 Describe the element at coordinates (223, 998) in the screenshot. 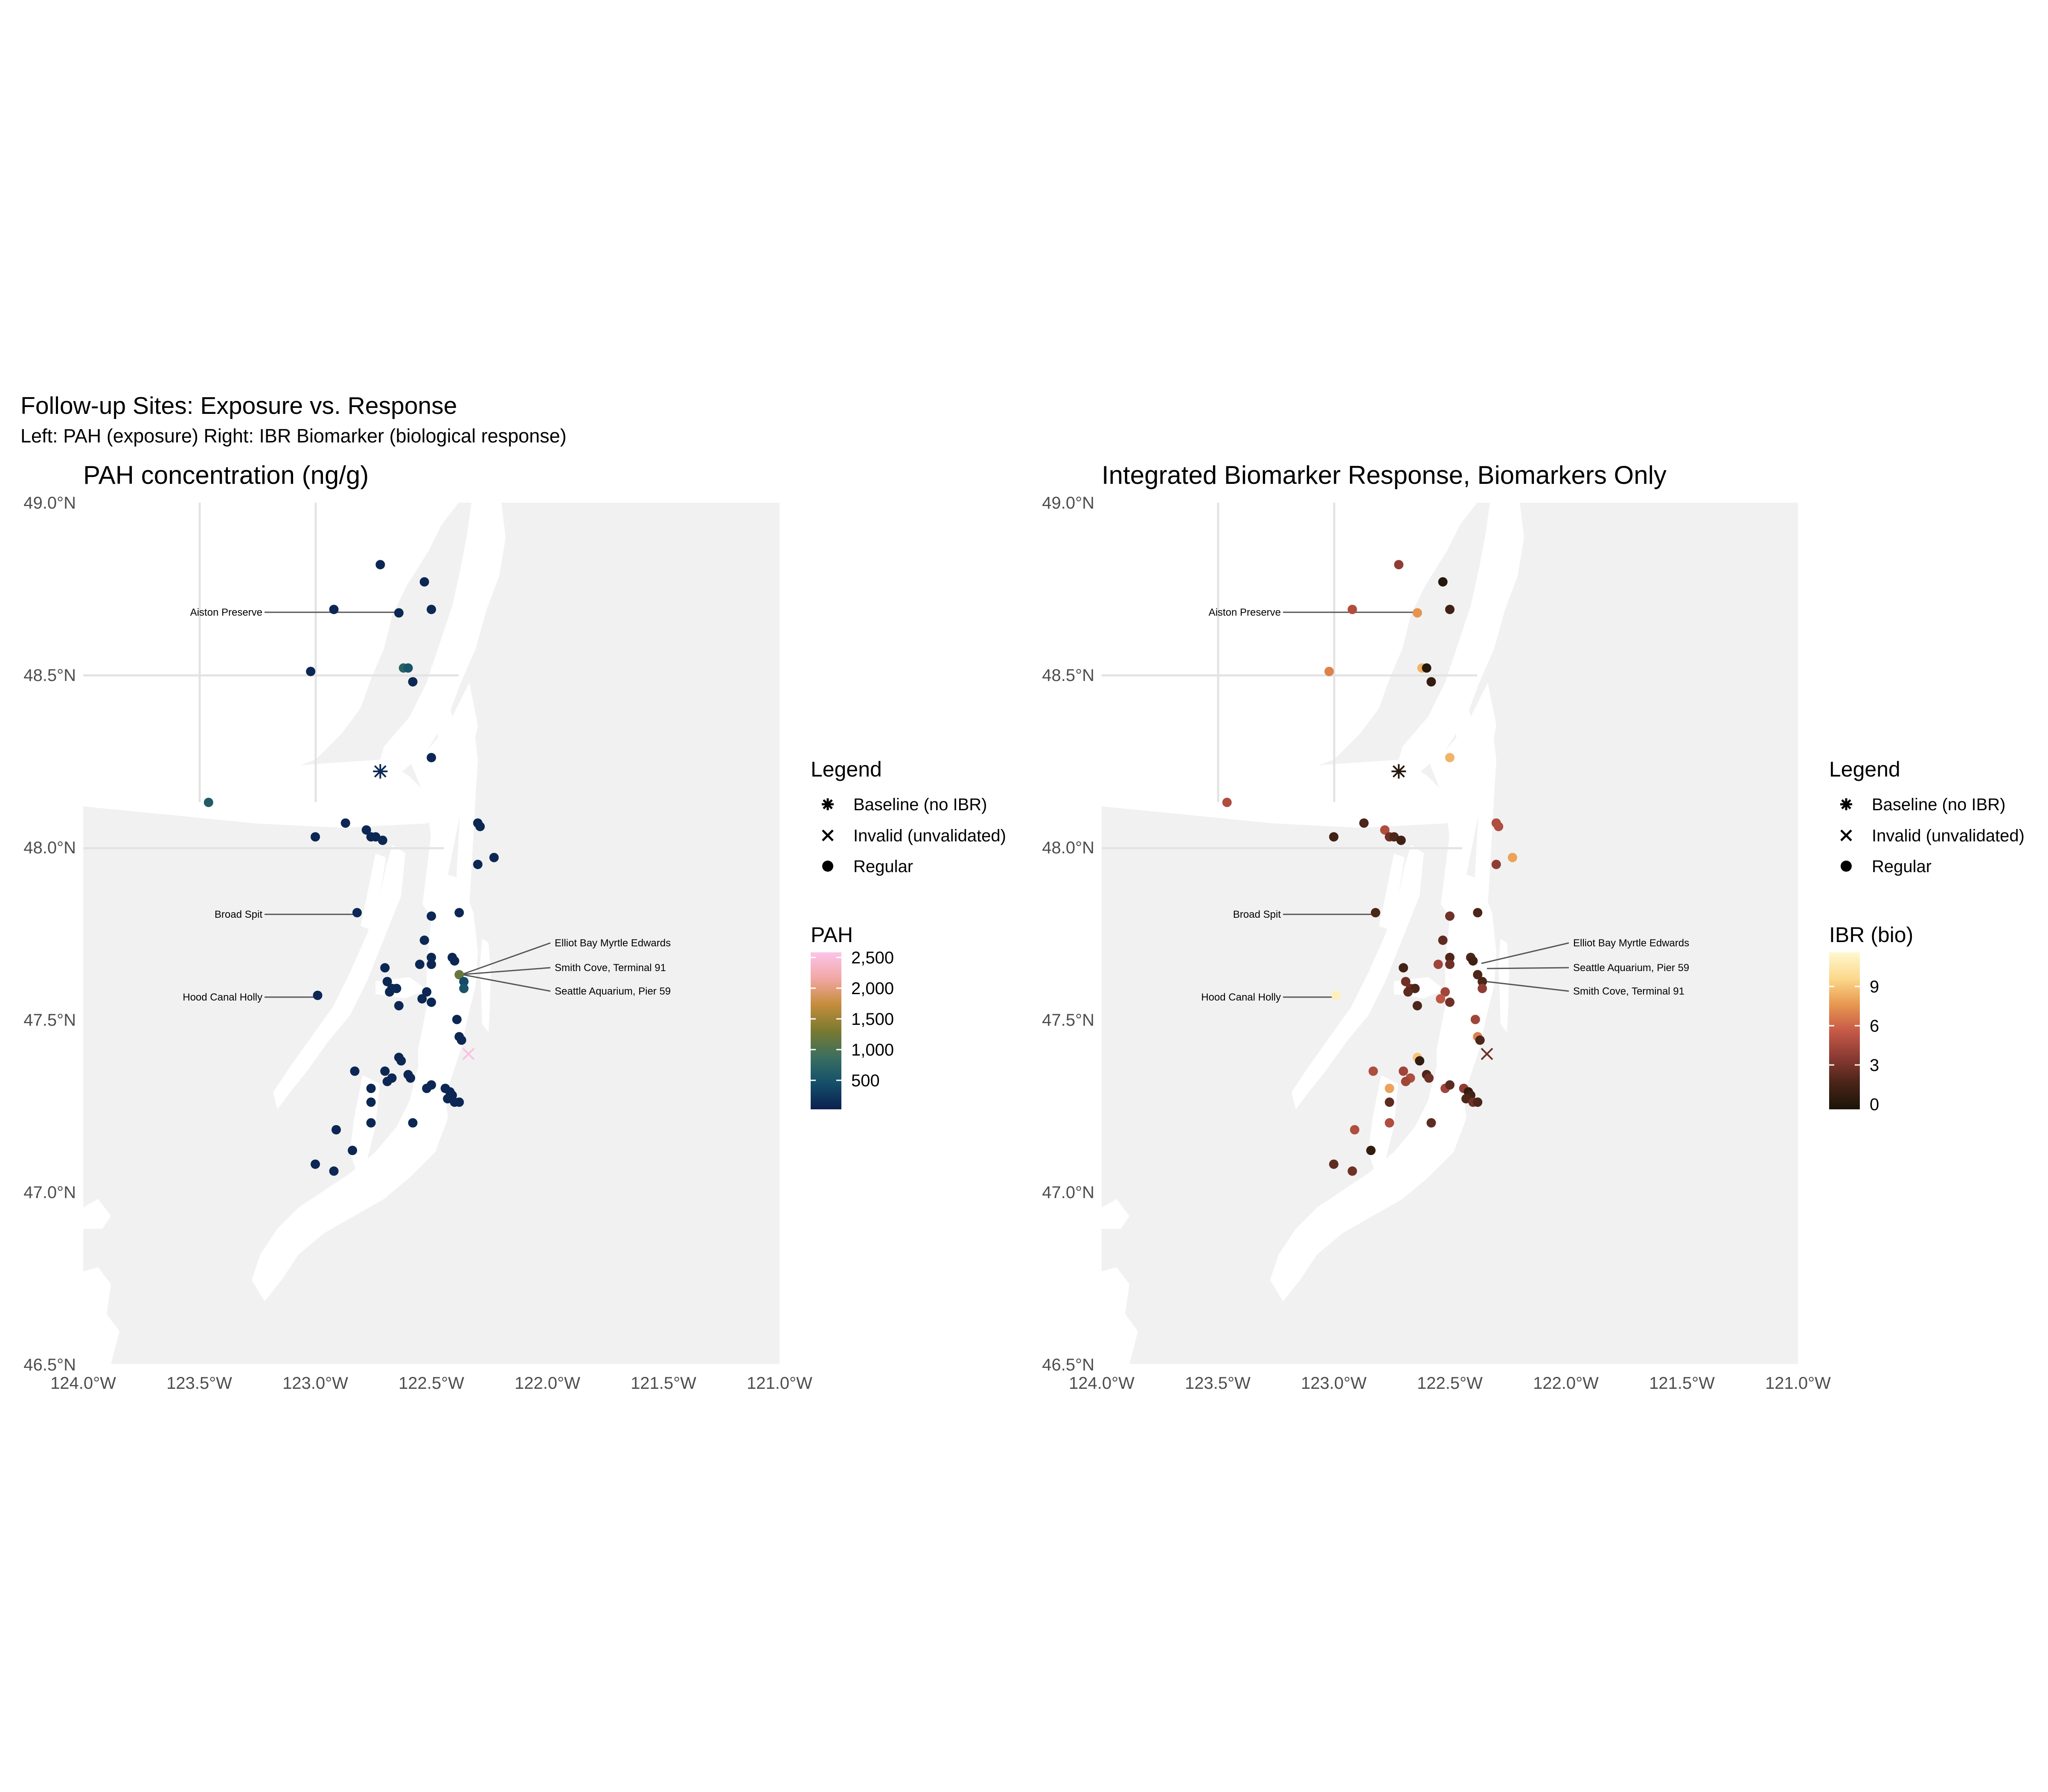

I see `callout-label: Hood Canal Holly` at that location.